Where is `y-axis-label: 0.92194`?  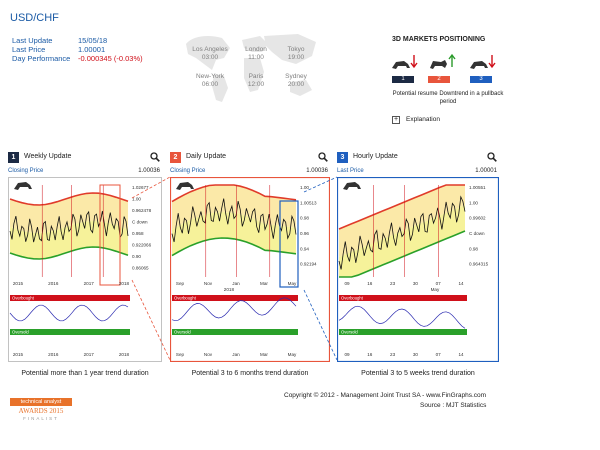
y-axis-label: 0.92194 is located at coordinates (308, 264).